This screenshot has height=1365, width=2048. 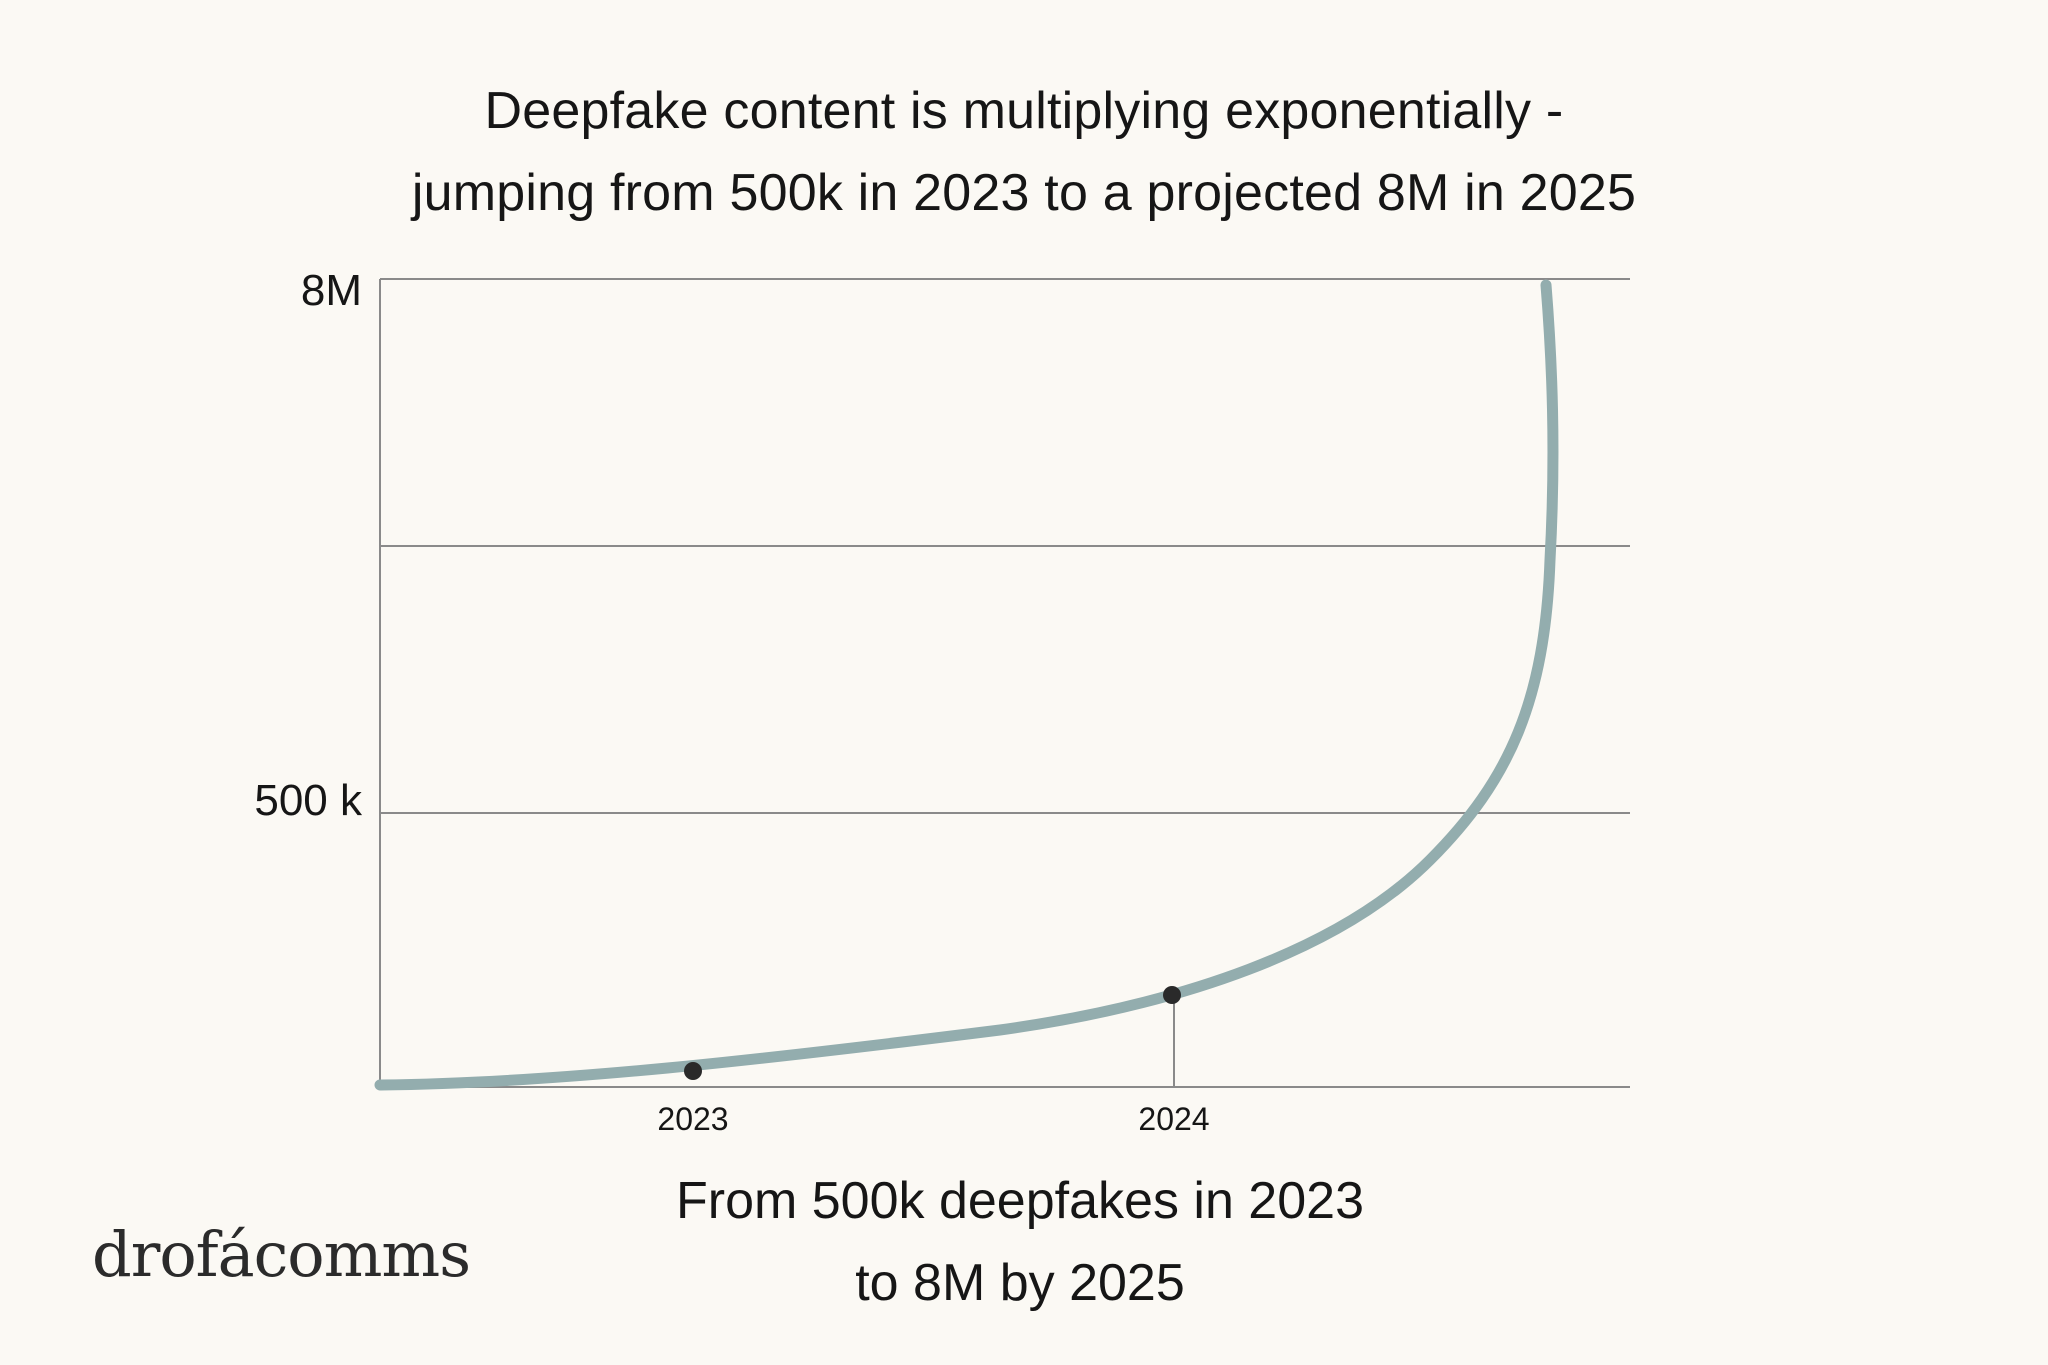 I want to click on x-tick-label-2023: 2023, so click(x=692, y=1119).